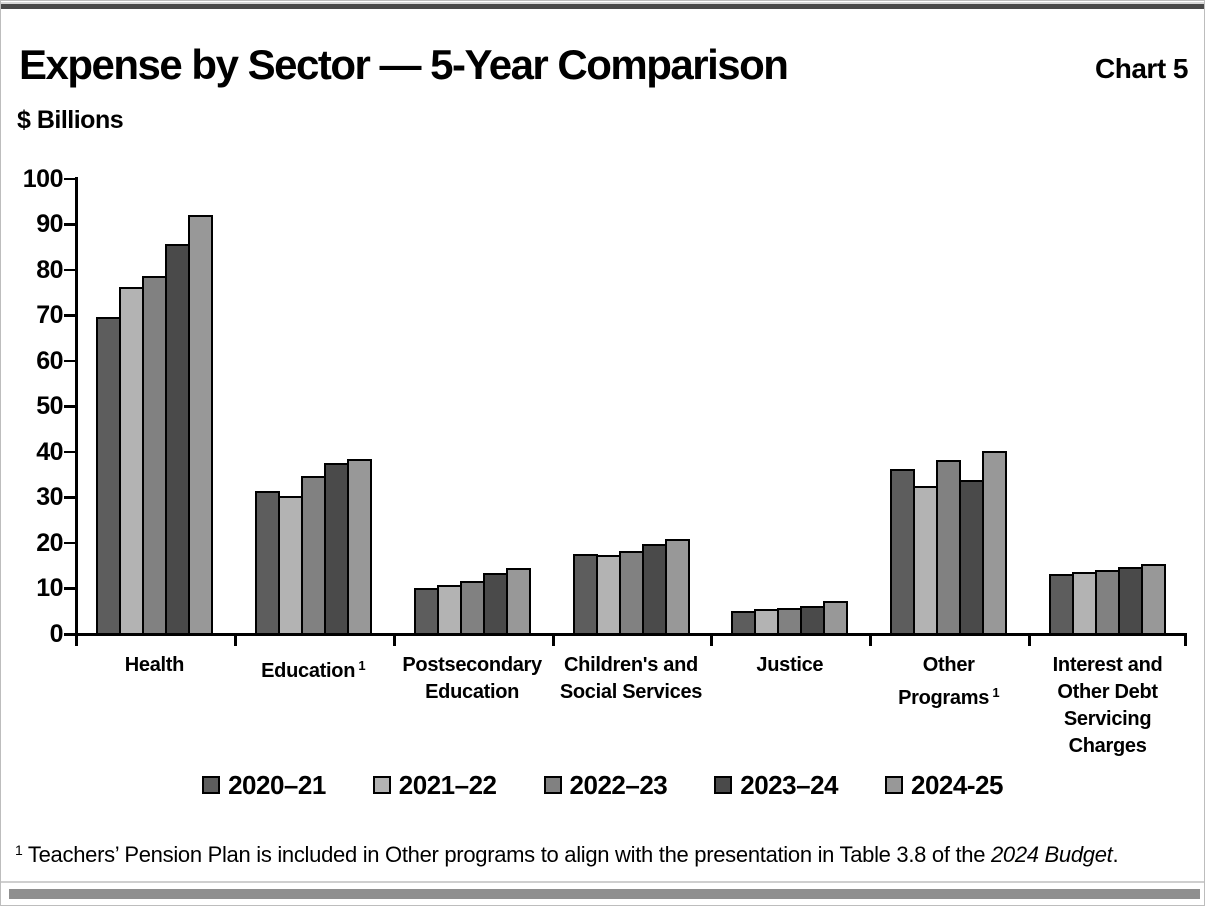 This screenshot has width=1205, height=906. What do you see at coordinates (49, 360) in the screenshot?
I see `y-axis-label: 60` at bounding box center [49, 360].